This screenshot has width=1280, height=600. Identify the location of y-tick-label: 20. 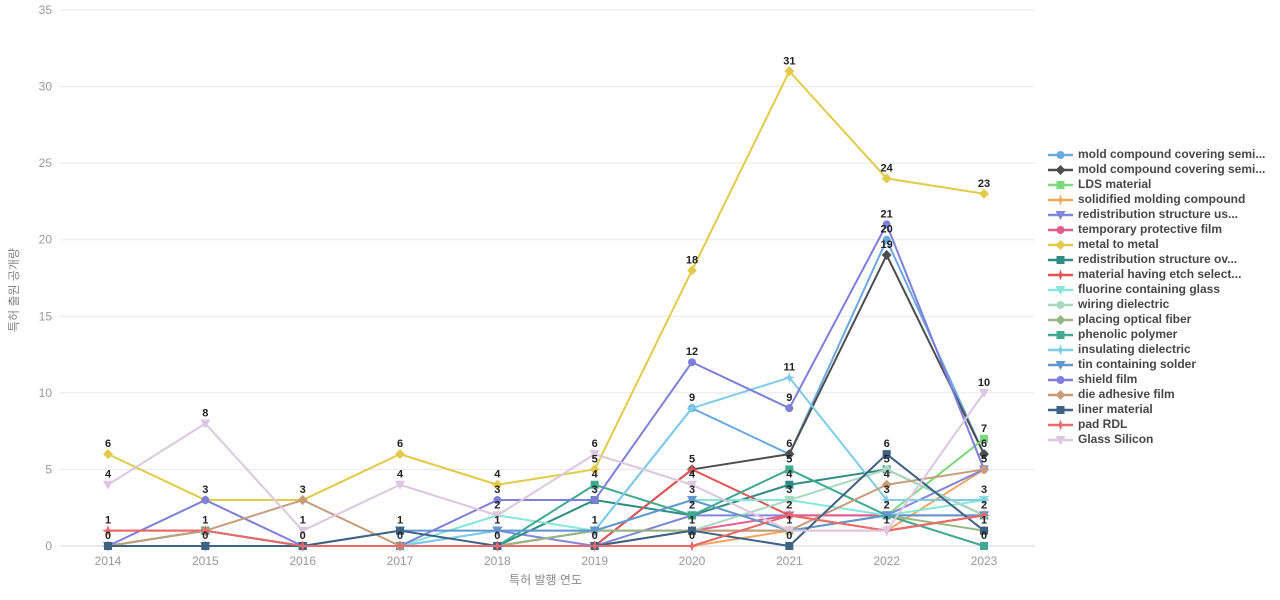
(46, 240).